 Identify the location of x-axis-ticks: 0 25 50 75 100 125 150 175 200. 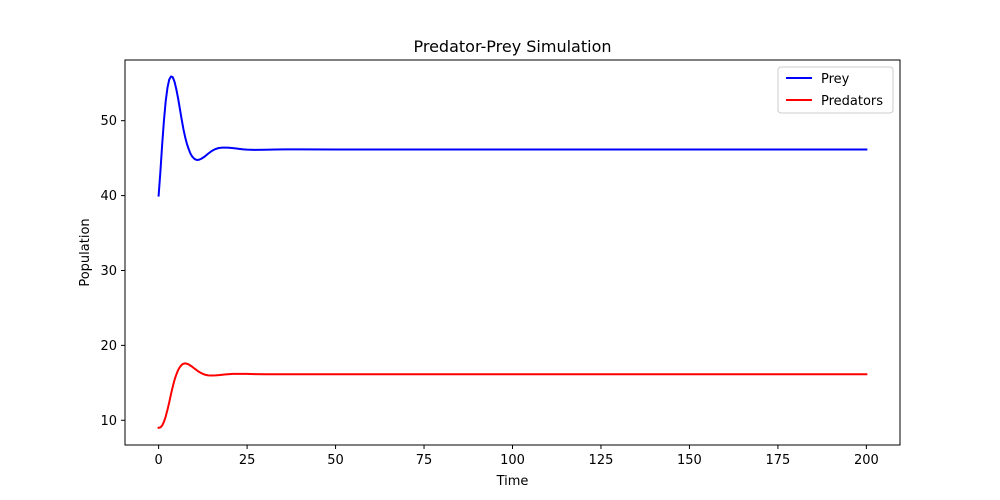
(516, 456).